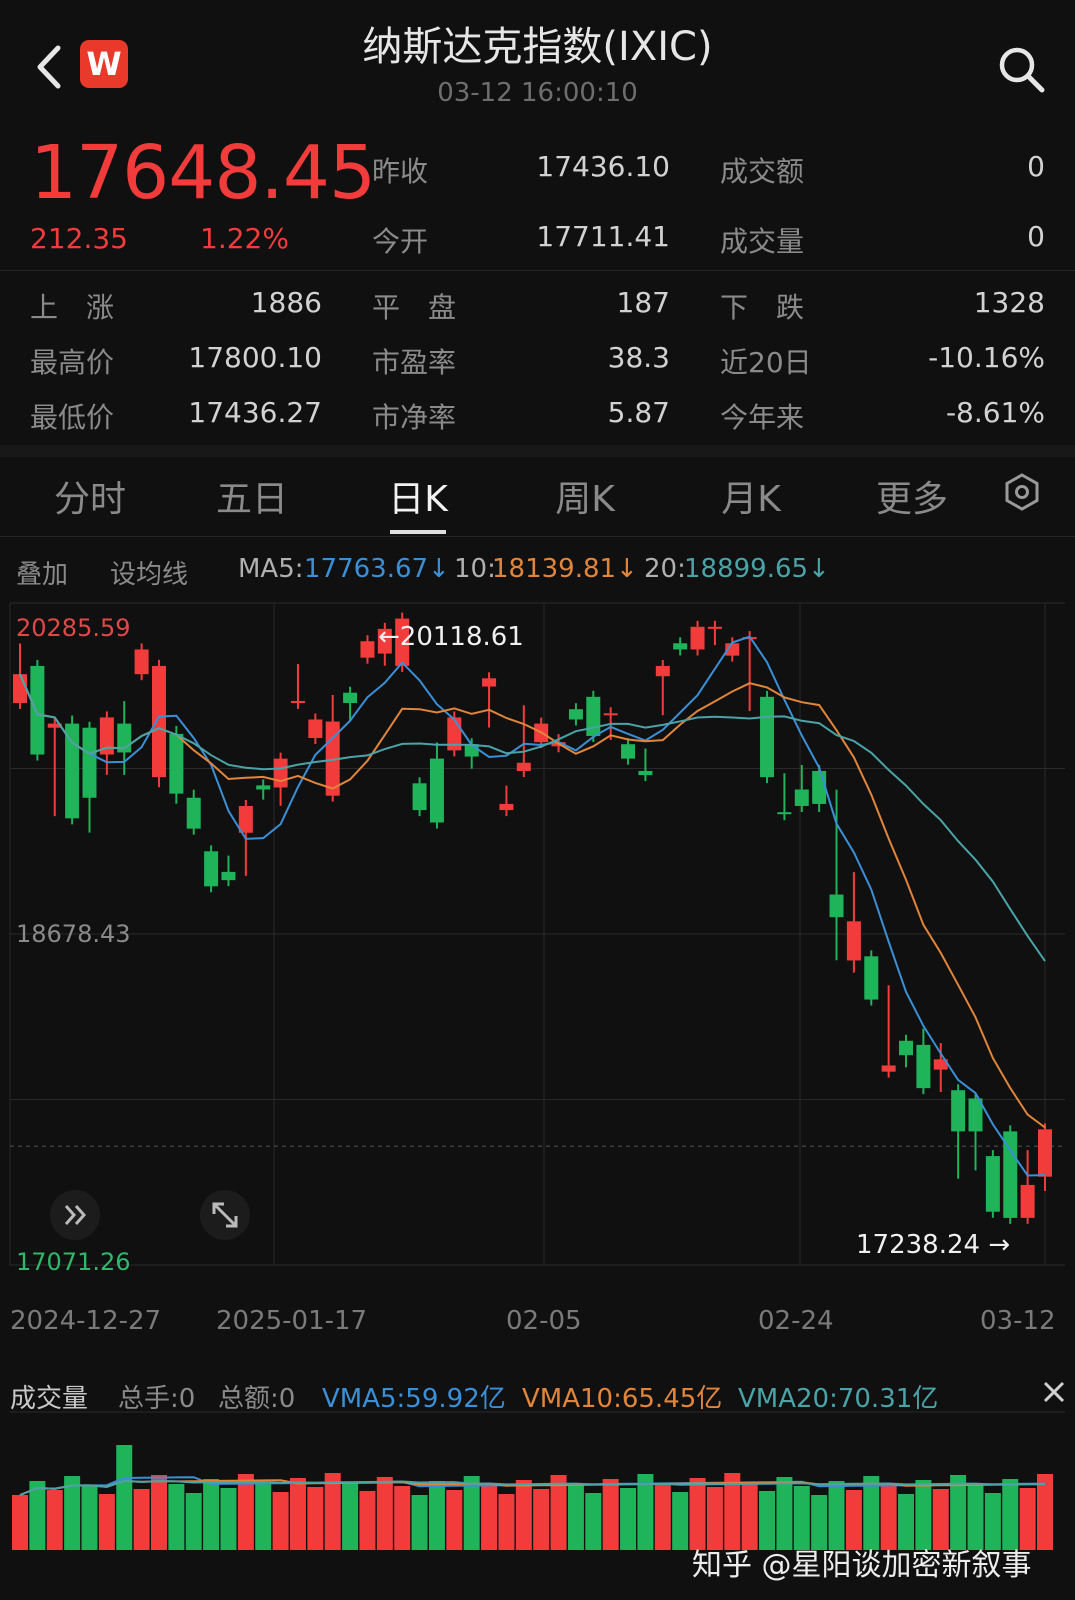 The image size is (1075, 1600). What do you see at coordinates (414, 362) in the screenshot?
I see `pe-label: 市盈率` at bounding box center [414, 362].